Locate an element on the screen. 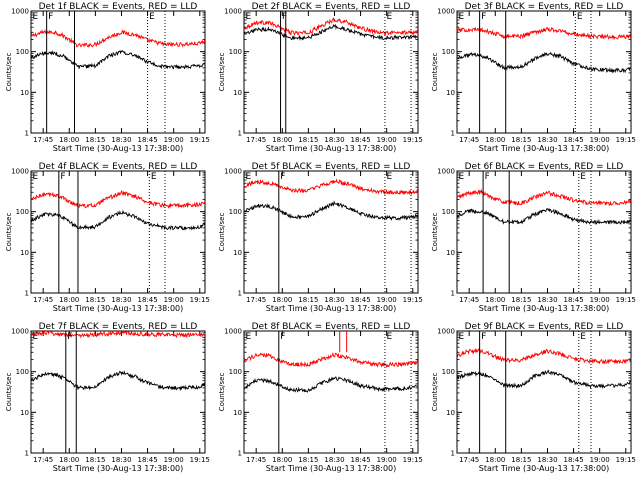 The height and width of the screenshot is (480, 640). chart-title: Det 5f BLACK = Events, RED = LLD is located at coordinates (331, 167).